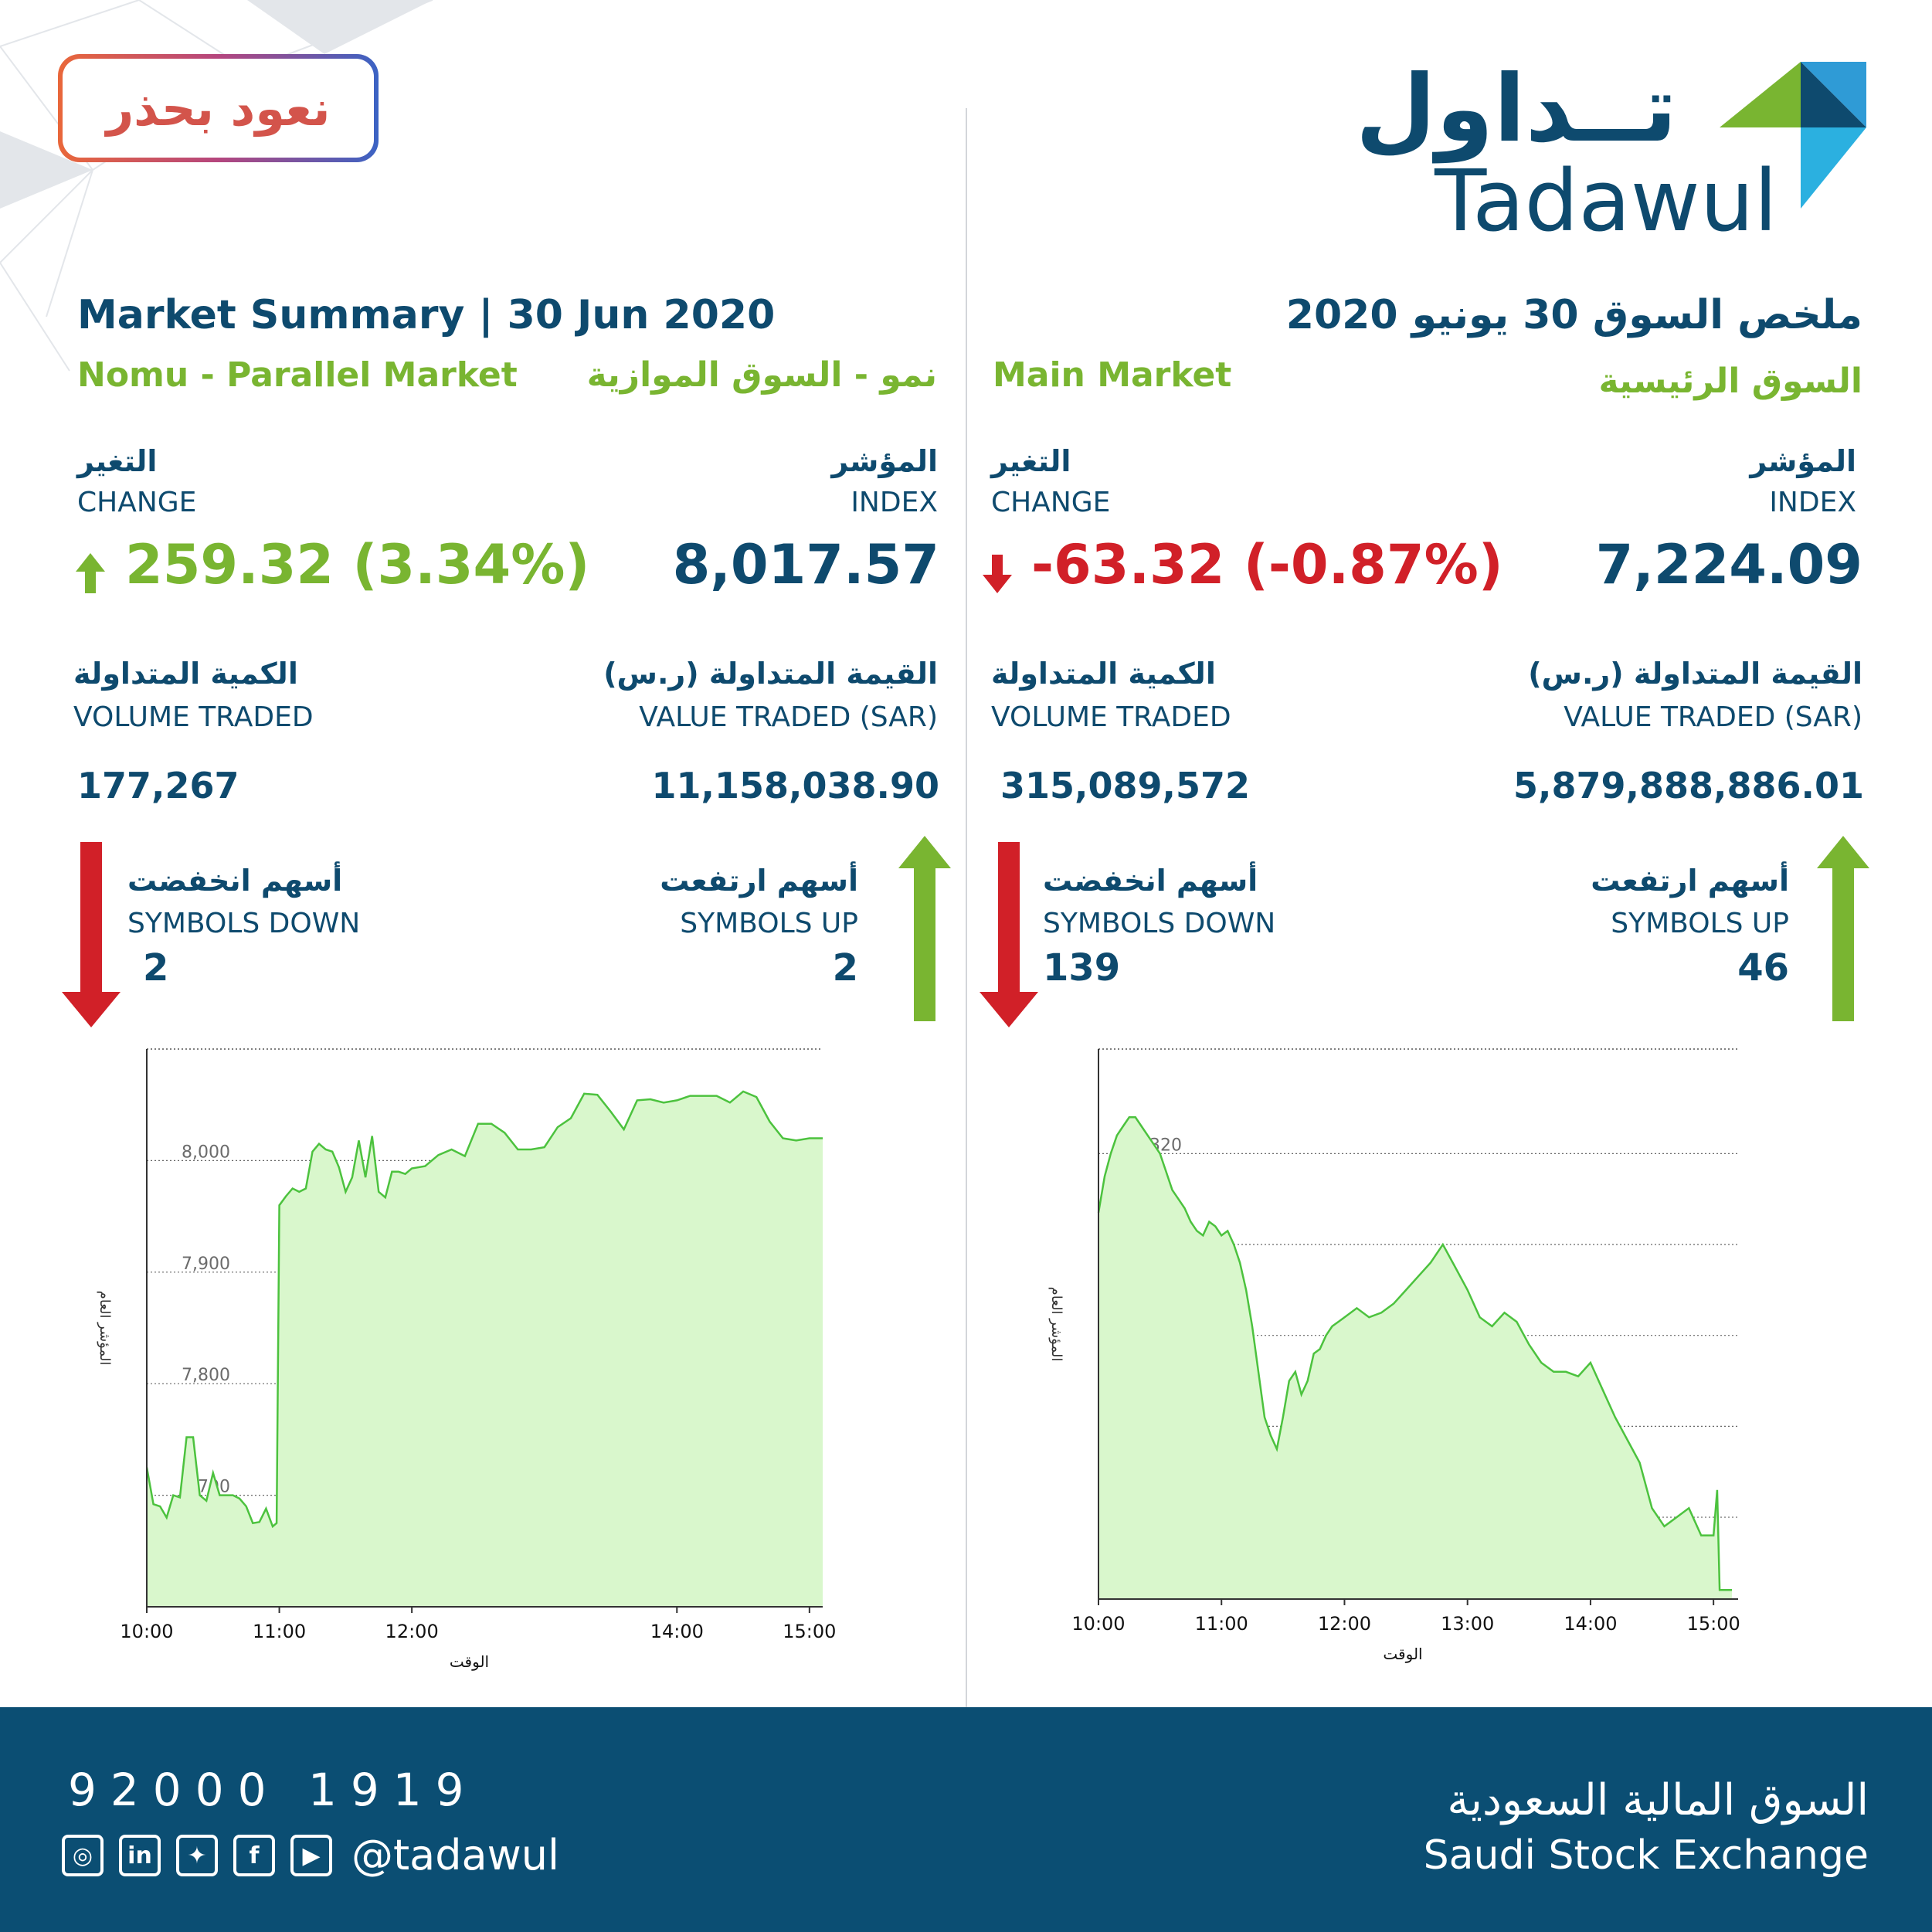 Image resolution: width=1932 pixels, height=1932 pixels. I want to click on phone-number: 92000 1919, so click(273, 1790).